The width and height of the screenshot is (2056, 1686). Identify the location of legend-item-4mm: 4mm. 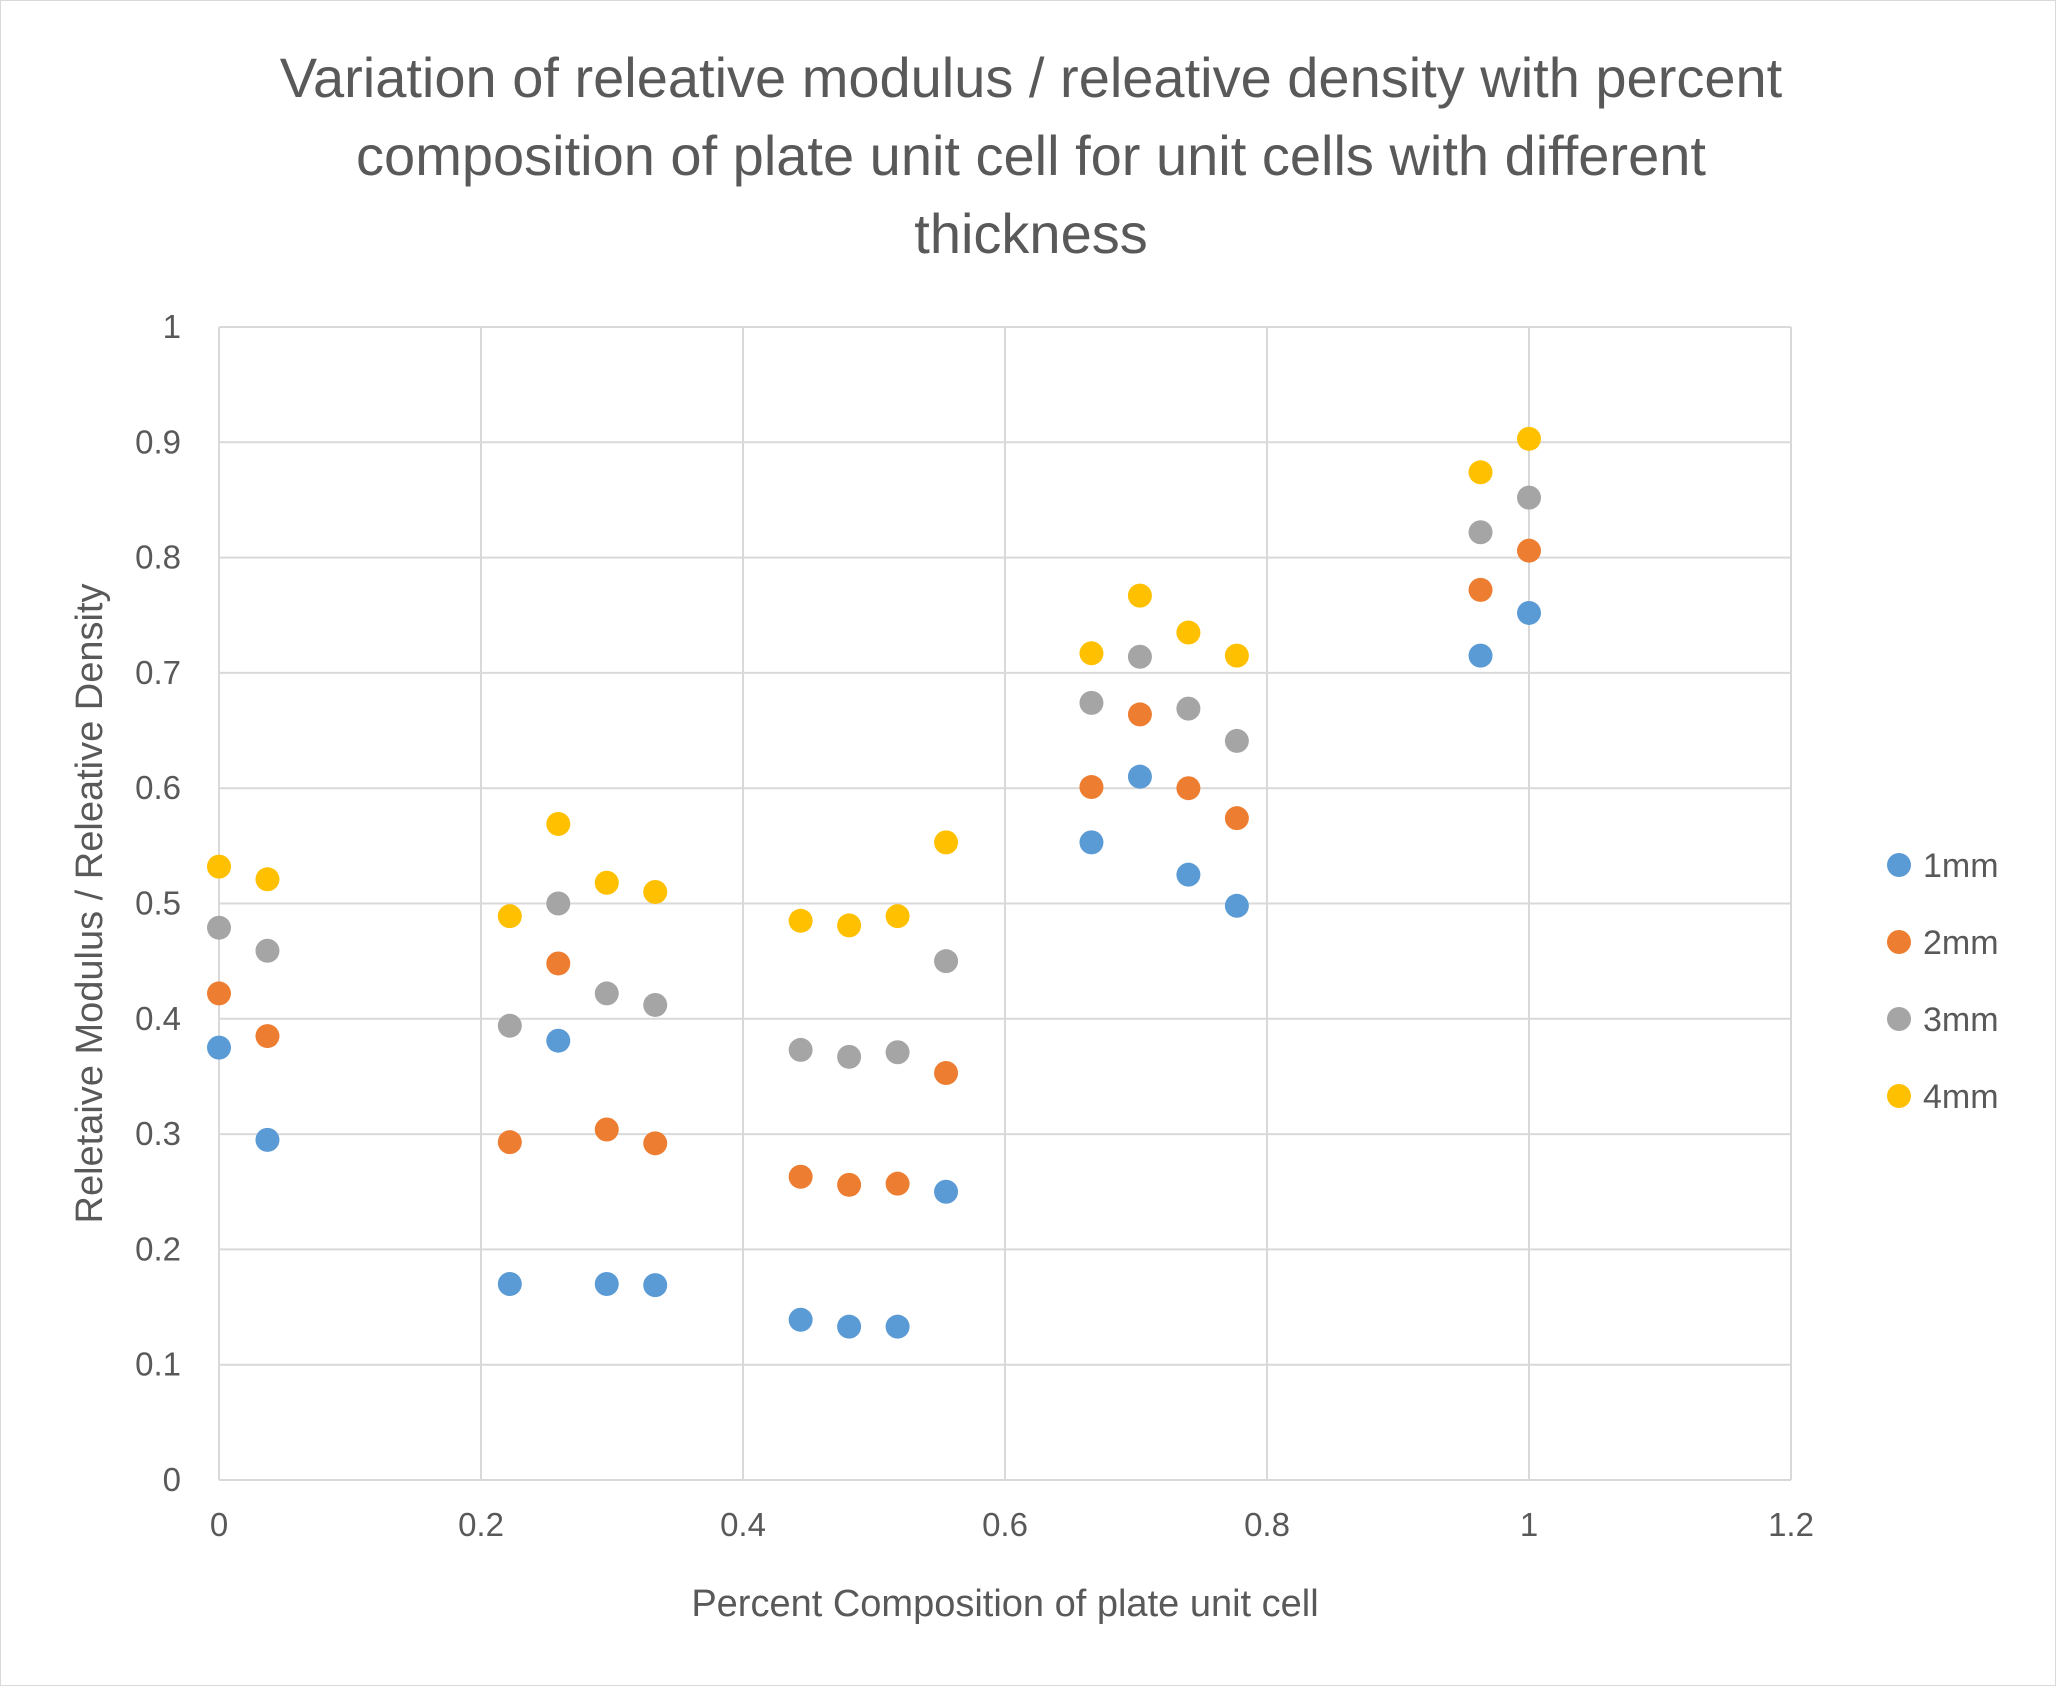
(1943, 1097).